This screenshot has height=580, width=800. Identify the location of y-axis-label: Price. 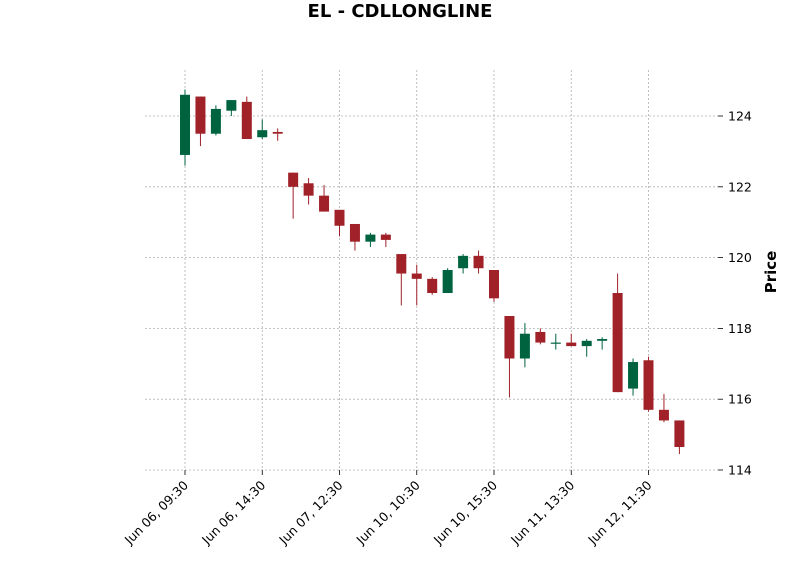
(771, 272).